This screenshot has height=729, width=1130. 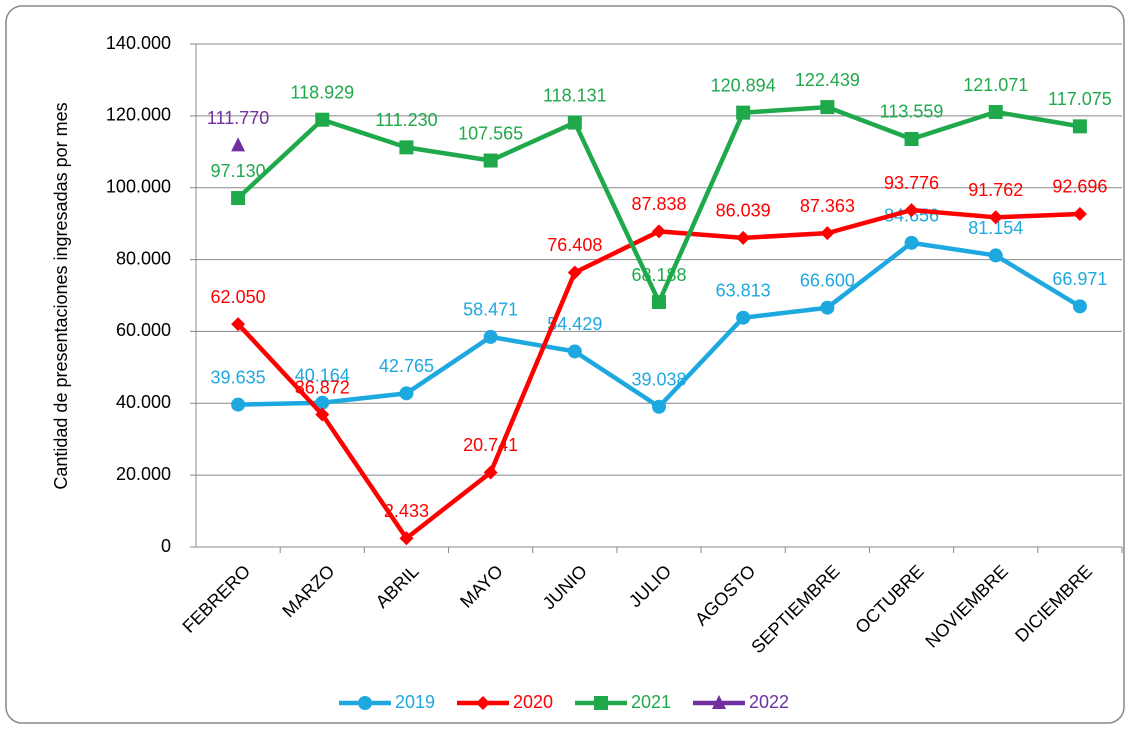 What do you see at coordinates (769, 702) in the screenshot?
I see `legend-label: 2022` at bounding box center [769, 702].